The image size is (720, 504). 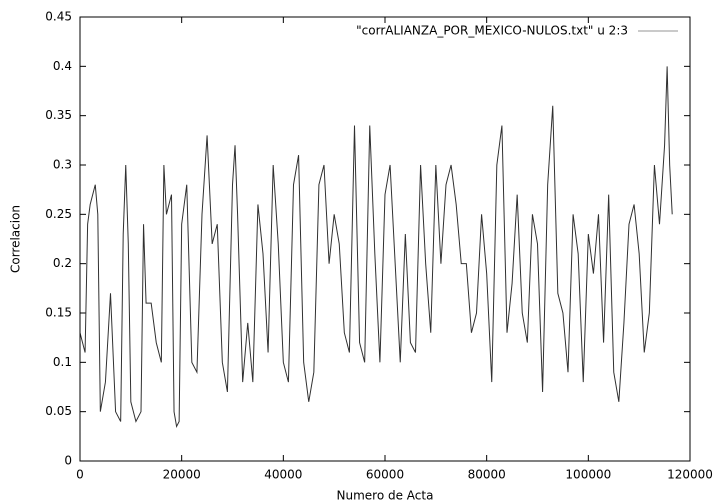 I want to click on y-tick-label: 0.05, so click(x=58, y=411).